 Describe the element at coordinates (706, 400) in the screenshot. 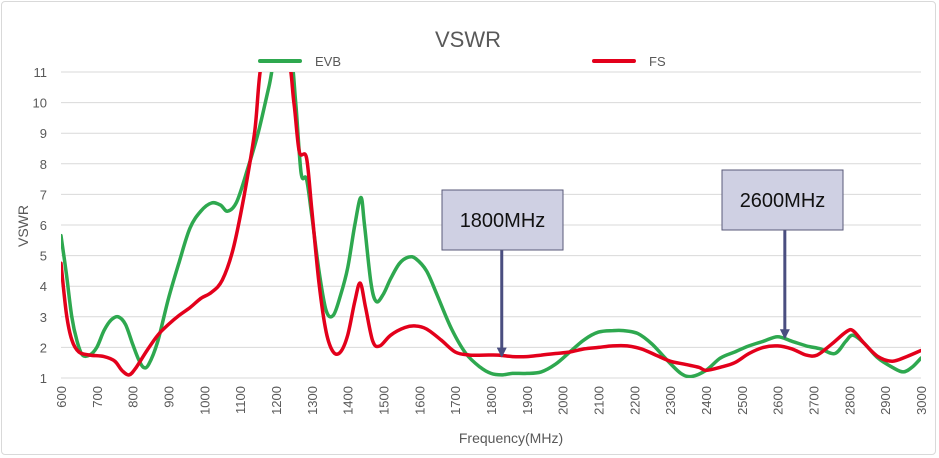

I see `x-tick-label: 2400` at that location.